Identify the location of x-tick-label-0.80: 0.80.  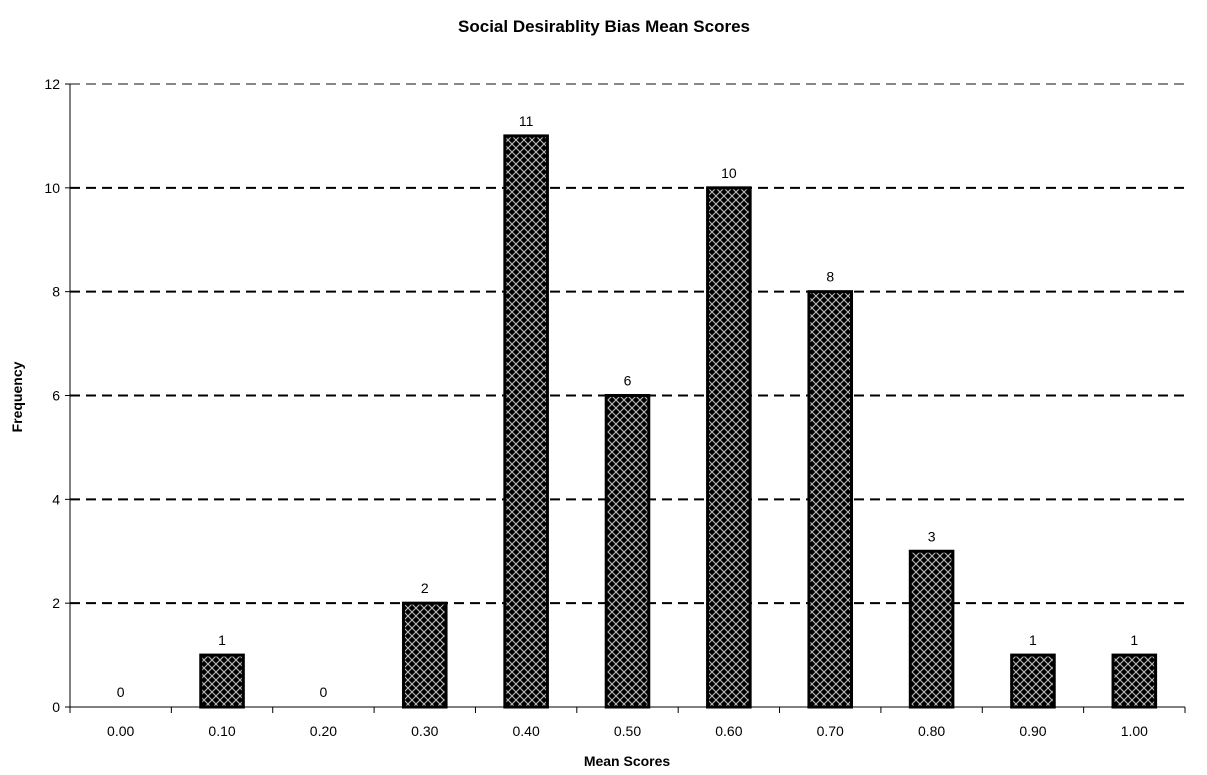
(931, 731).